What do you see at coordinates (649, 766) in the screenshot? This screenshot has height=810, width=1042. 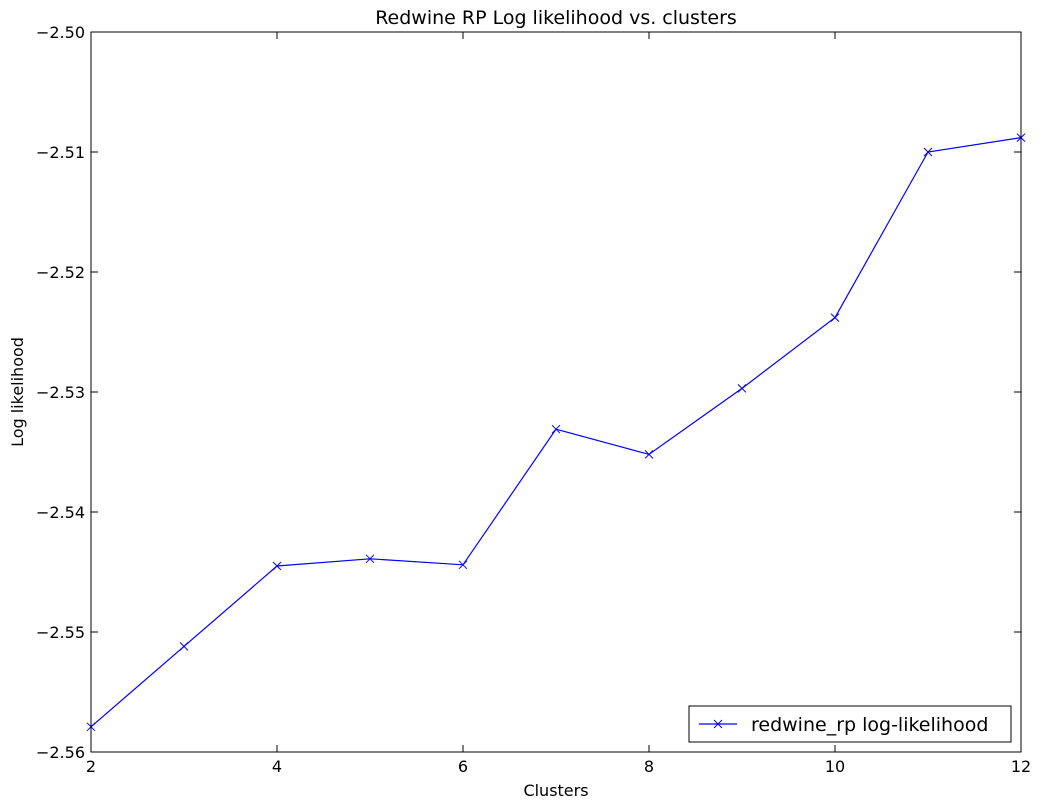 I see `x-tick-label: 8` at bounding box center [649, 766].